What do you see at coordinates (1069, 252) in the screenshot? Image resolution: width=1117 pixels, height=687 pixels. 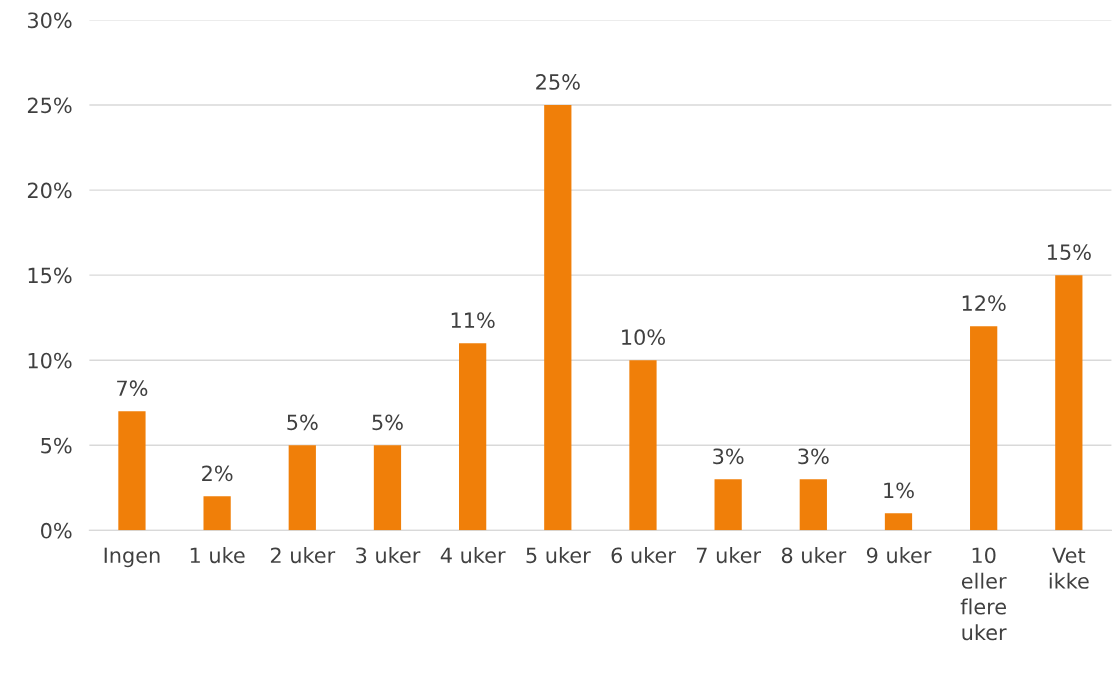 I see `data-label: 15%` at bounding box center [1069, 252].